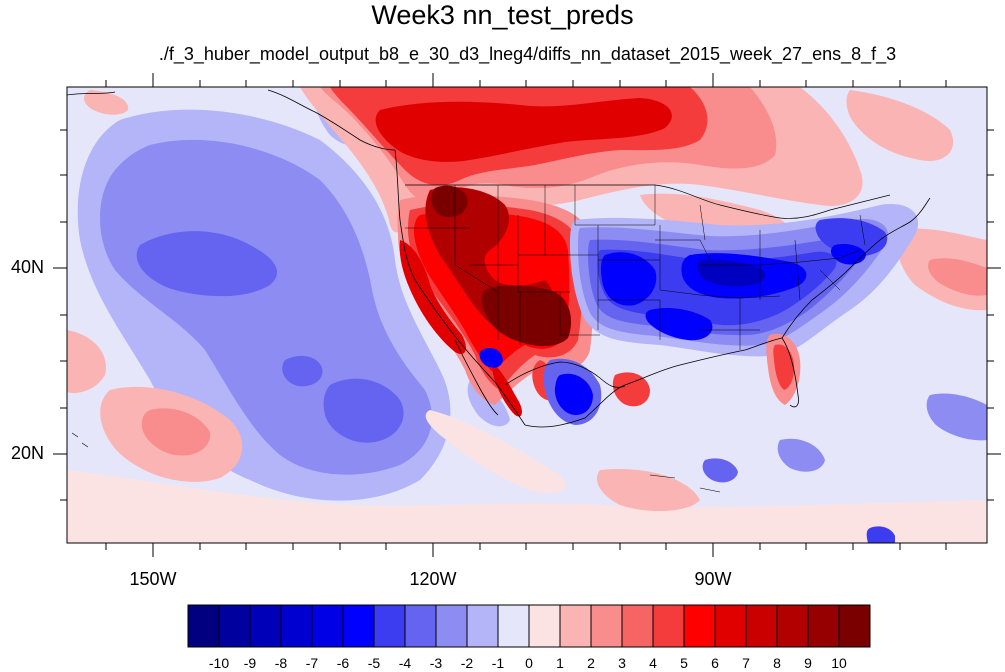 This screenshot has width=1005, height=672. What do you see at coordinates (648, 490) in the screenshot?
I see `south-east-pink-band` at bounding box center [648, 490].